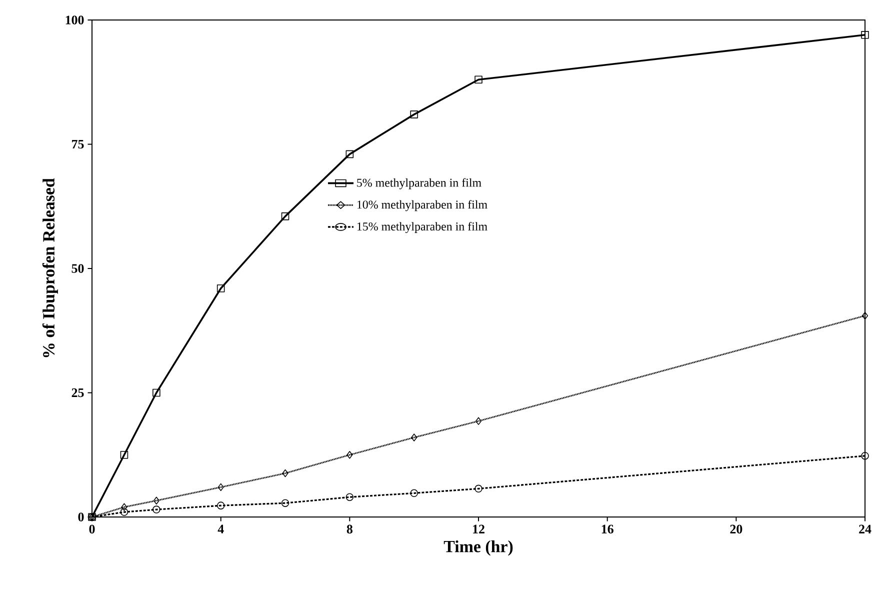 Image resolution: width=876 pixels, height=592 pixels. What do you see at coordinates (478, 529) in the screenshot?
I see `x-tick-label: 12` at bounding box center [478, 529].